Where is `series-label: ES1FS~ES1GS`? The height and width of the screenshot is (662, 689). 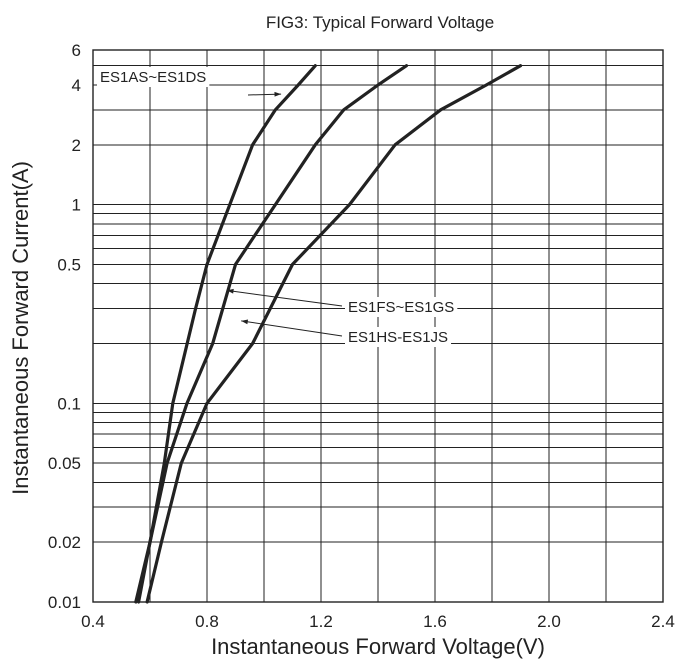
series-label: ES1FS~ES1GS is located at coordinates (401, 307).